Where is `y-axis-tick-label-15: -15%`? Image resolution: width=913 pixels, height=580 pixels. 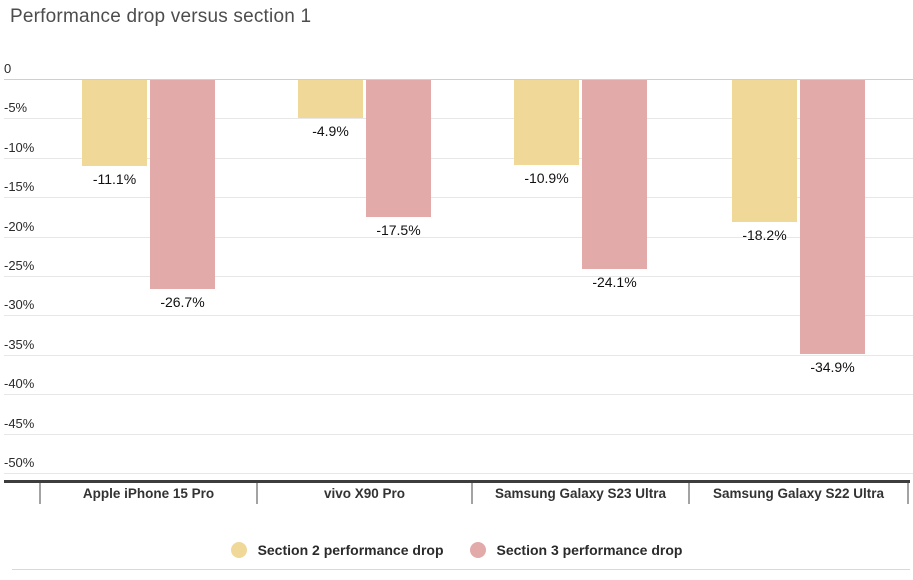
y-axis-tick-label-15: -15% is located at coordinates (19, 187).